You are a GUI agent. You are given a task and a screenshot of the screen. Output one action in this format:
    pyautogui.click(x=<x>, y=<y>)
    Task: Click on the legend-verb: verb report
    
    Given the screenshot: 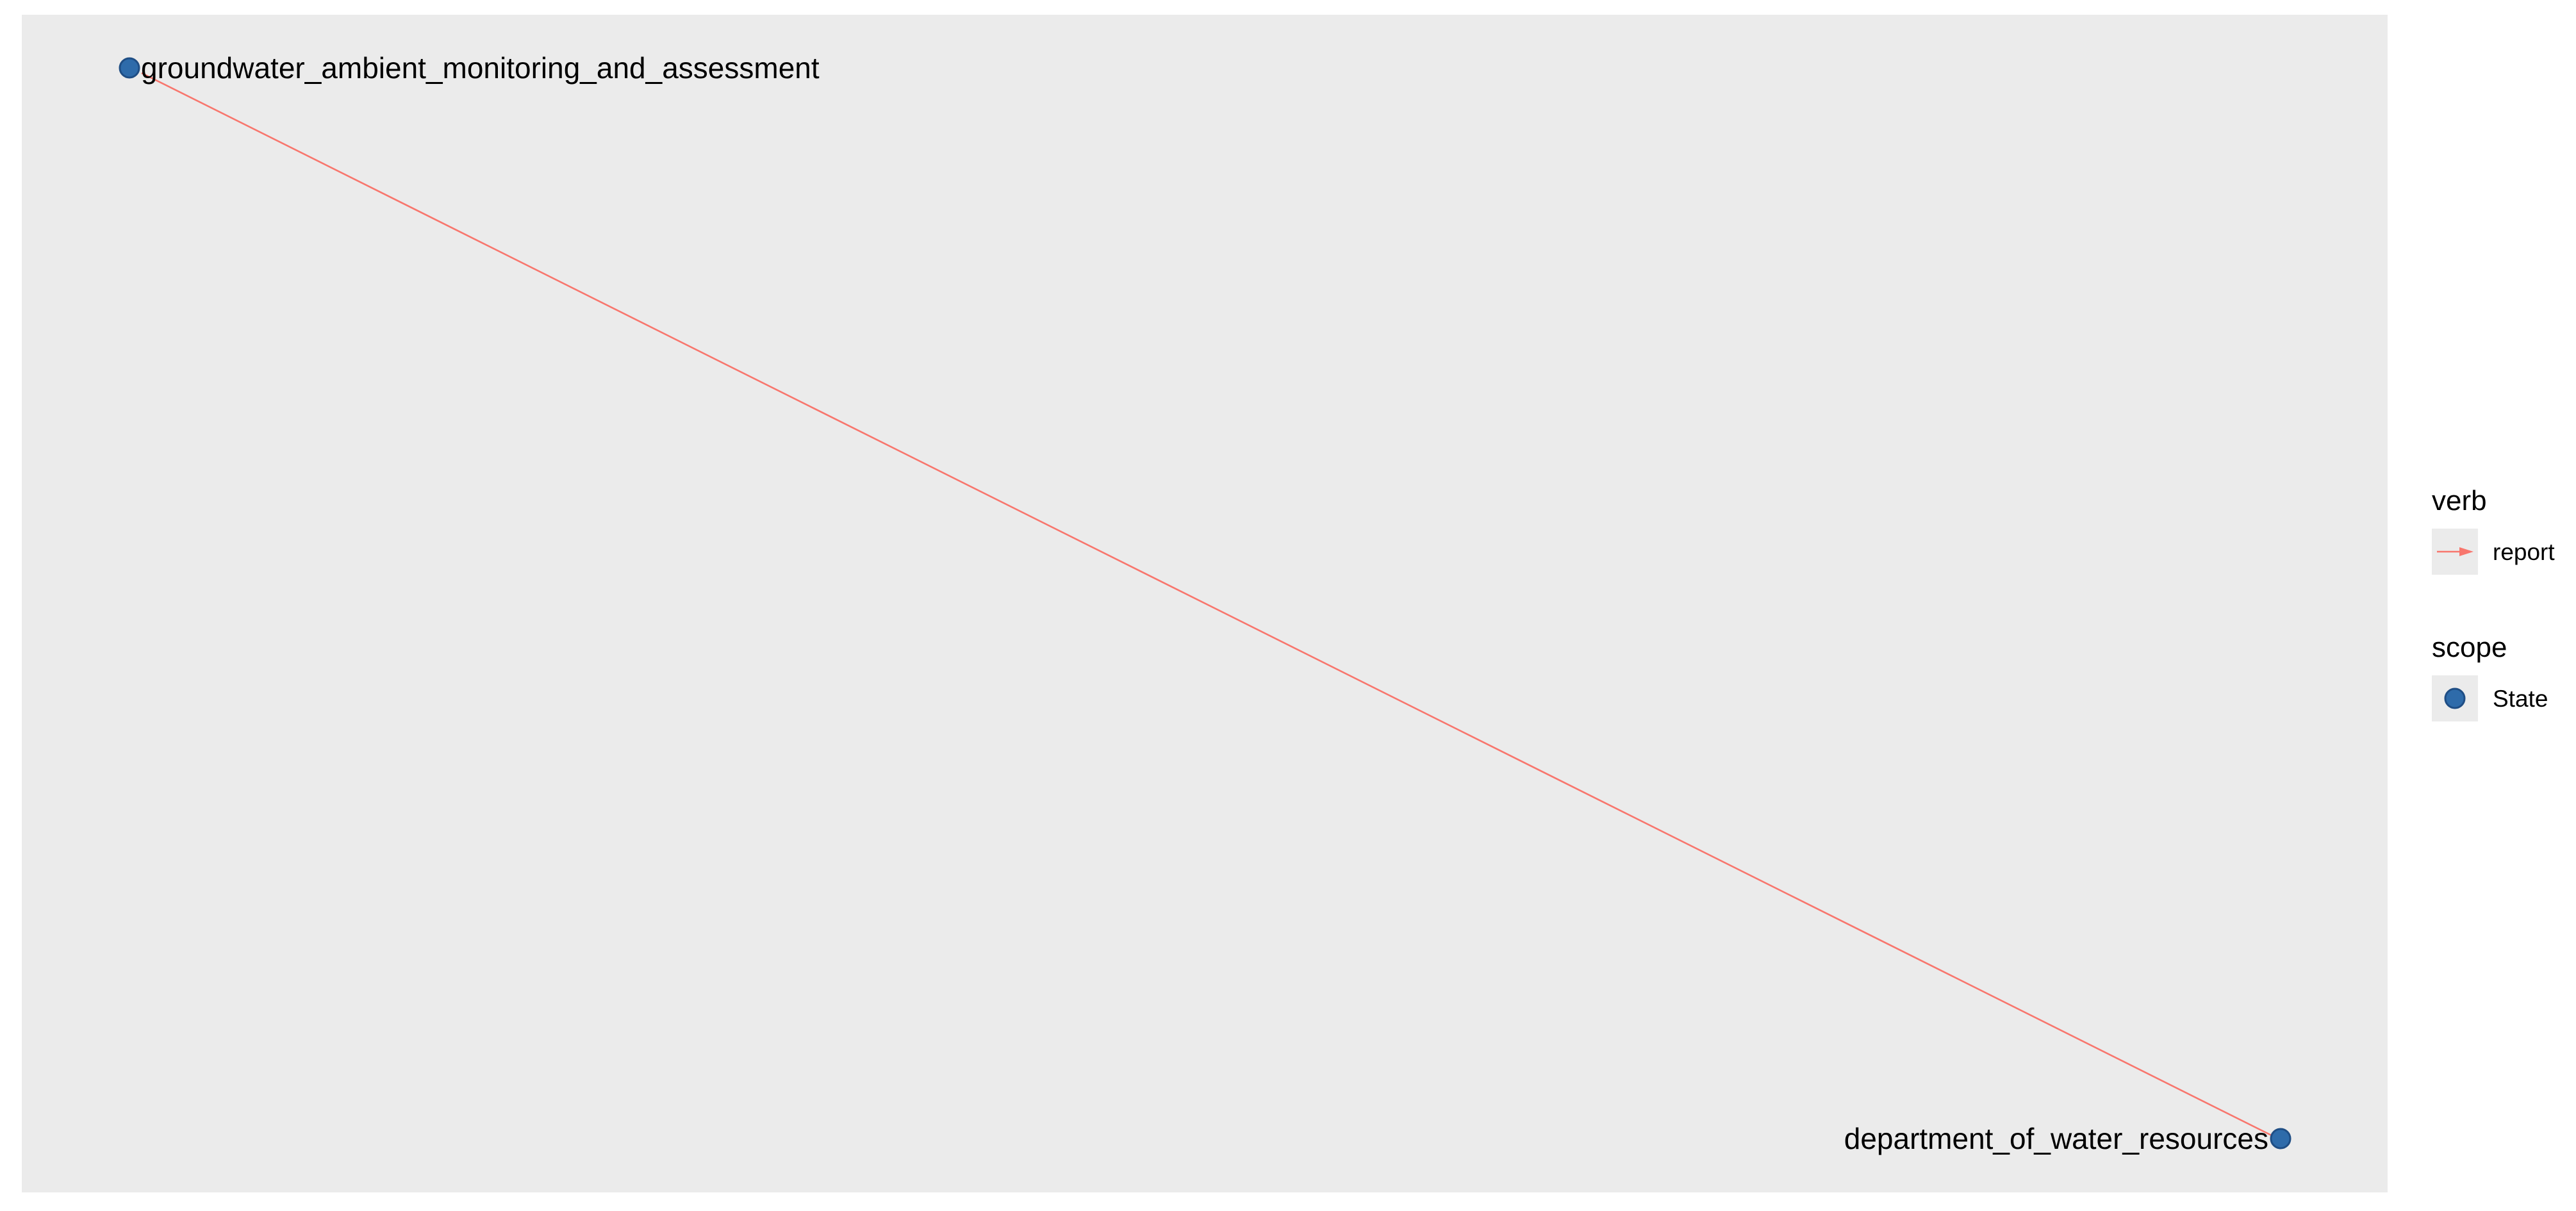 What is the action you would take?
    pyautogui.click(x=2493, y=530)
    